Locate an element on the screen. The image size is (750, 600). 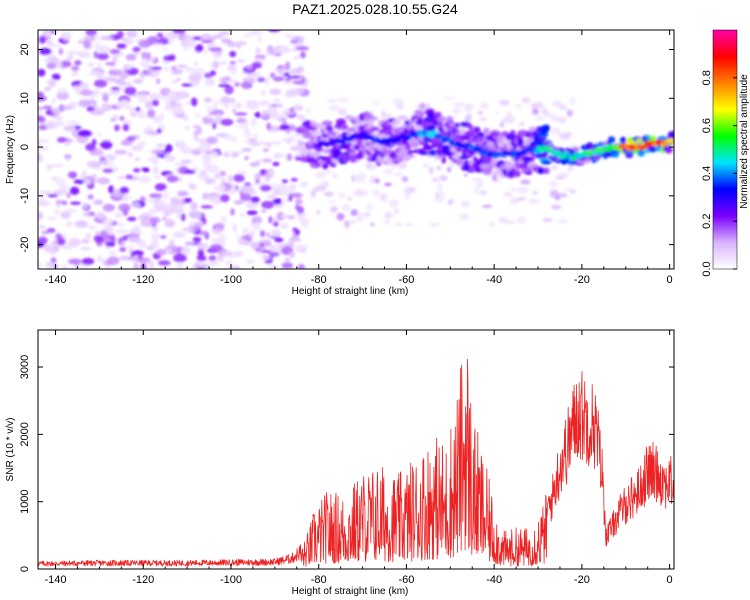
spectrogram-ytick-label: 10 is located at coordinates (25, 98).